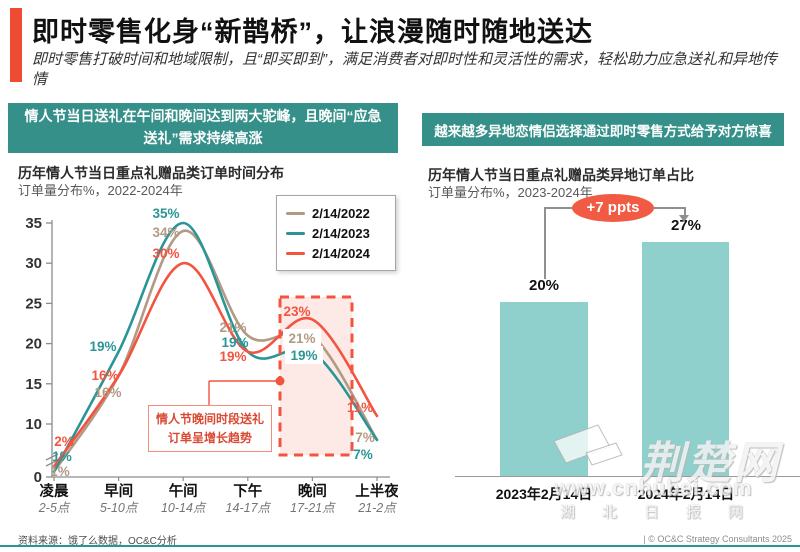  What do you see at coordinates (603, 129) in the screenshot?
I see `right-banner: 越来越多异地恋情侣选择通过即时零售方式给予对方惊喜` at bounding box center [603, 129].